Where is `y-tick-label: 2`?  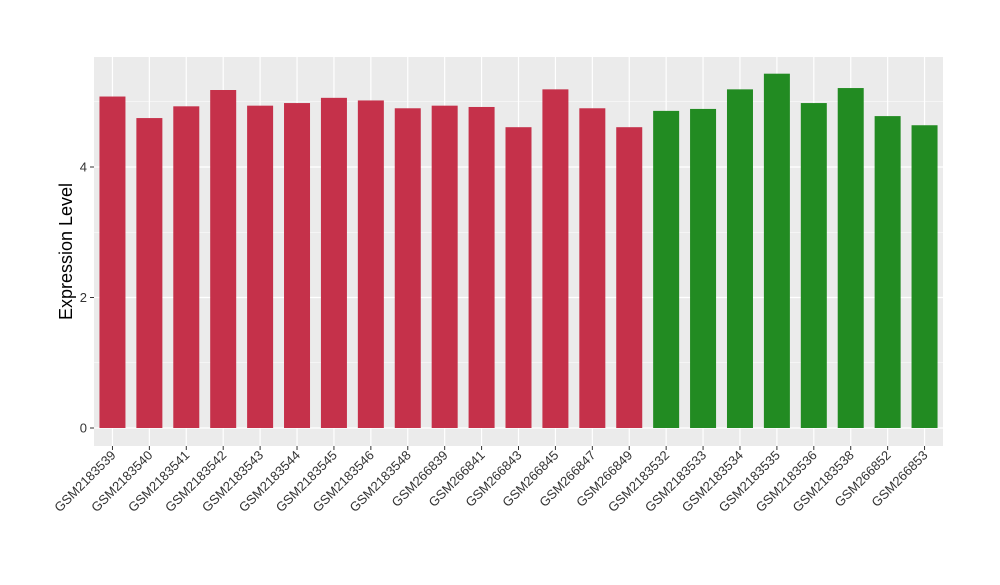 y-tick-label: 2 is located at coordinates (83, 297).